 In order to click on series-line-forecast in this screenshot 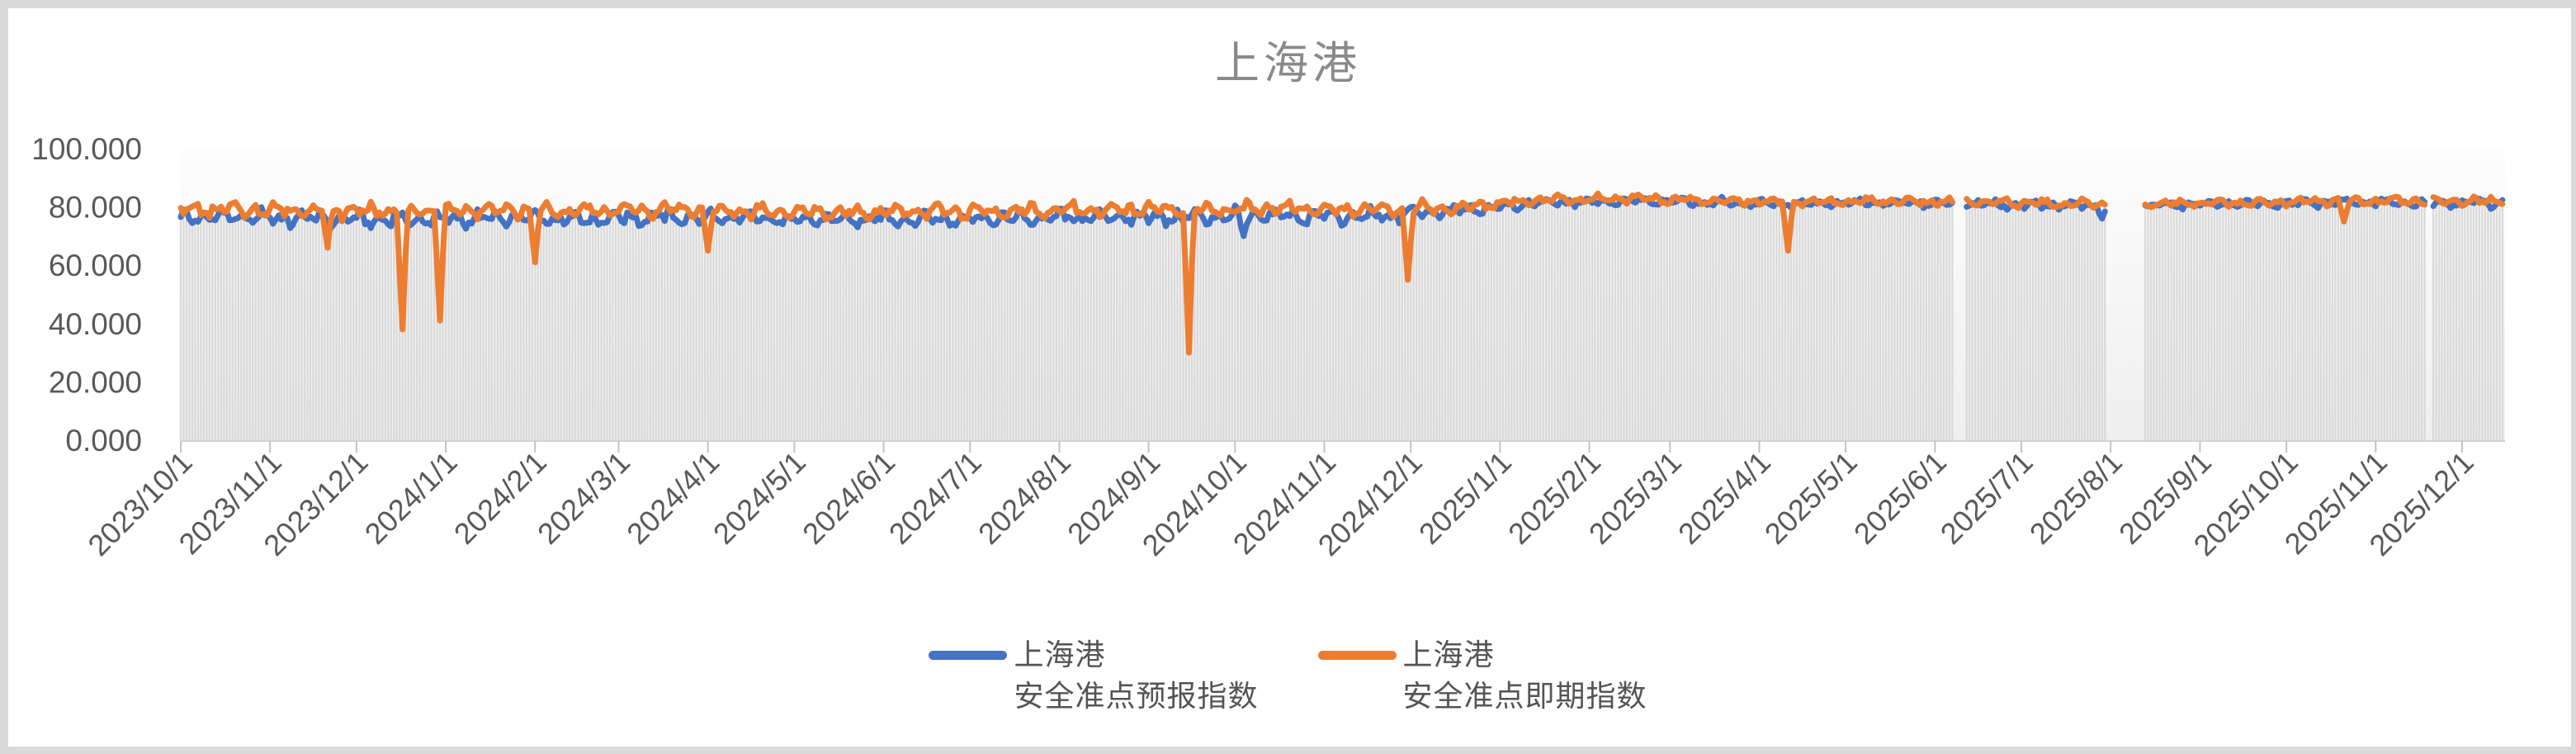, I will do `click(1341, 216)`.